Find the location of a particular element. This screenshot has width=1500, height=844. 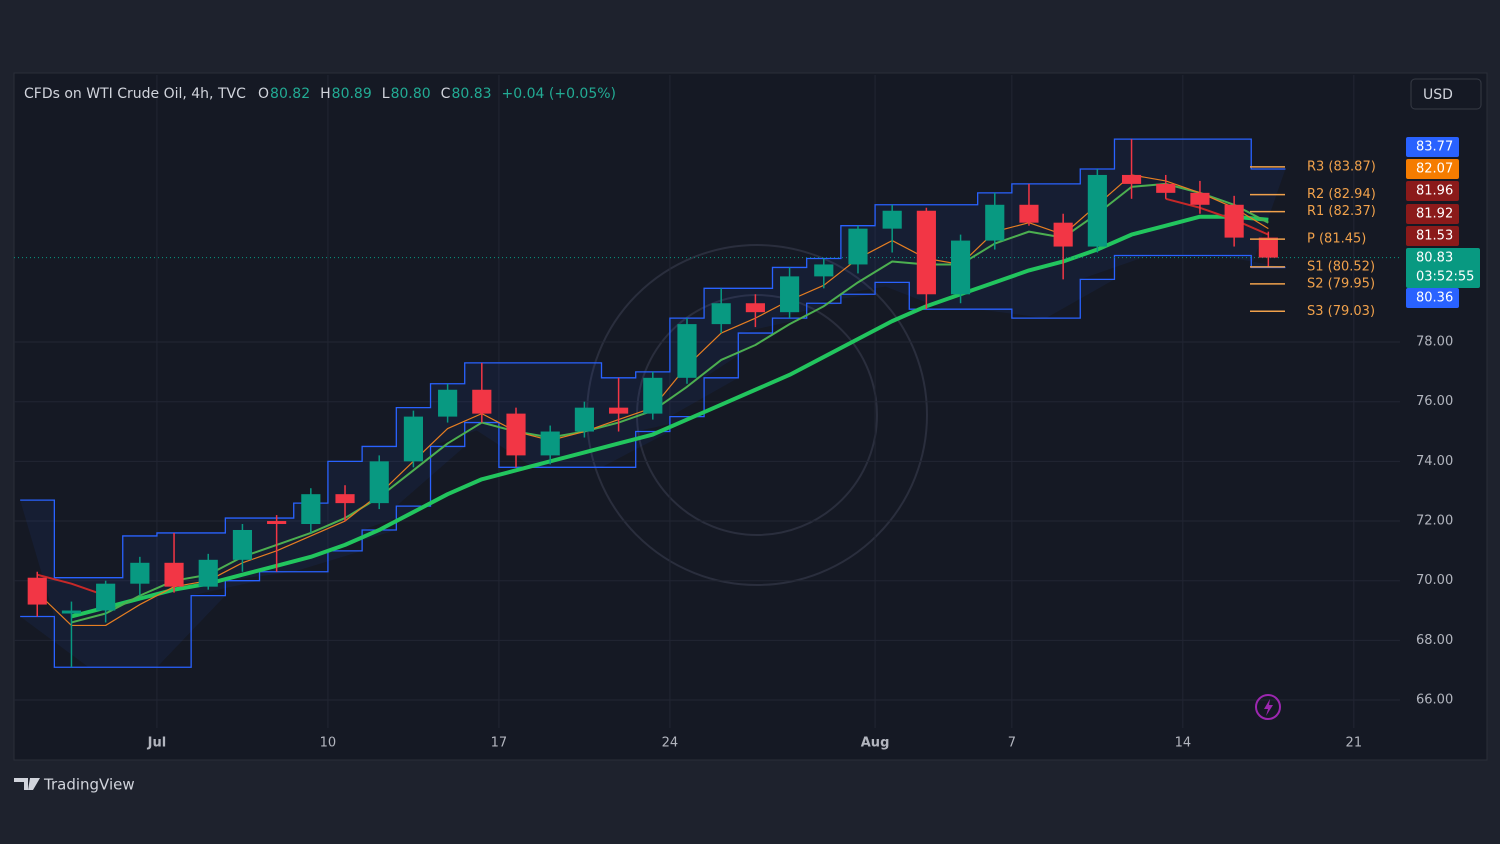

y-tick-label: 72.00 is located at coordinates (1434, 521).